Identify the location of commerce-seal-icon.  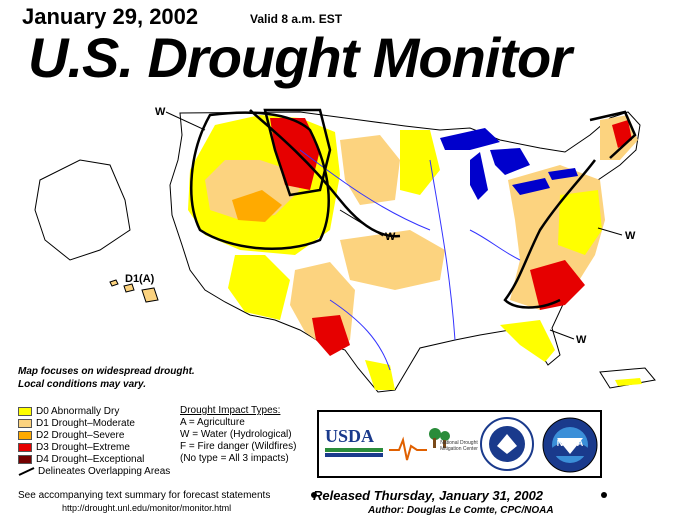
(507, 444).